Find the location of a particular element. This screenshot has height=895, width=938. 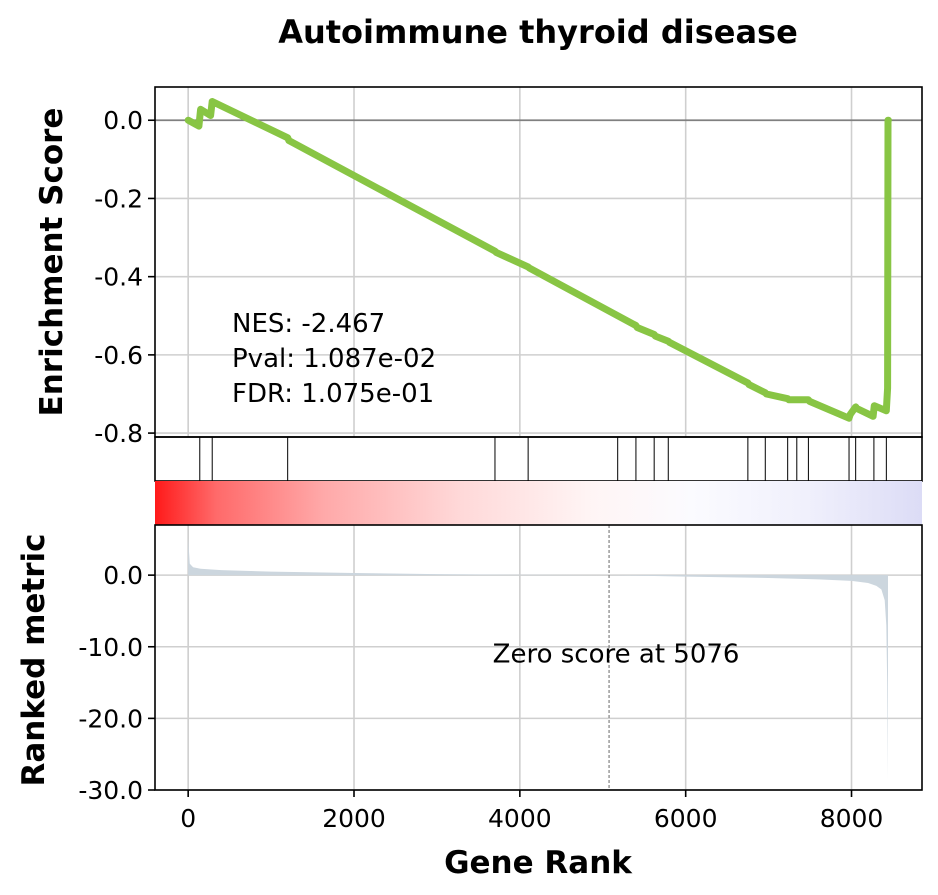

rank-colorbar is located at coordinates (538, 503).